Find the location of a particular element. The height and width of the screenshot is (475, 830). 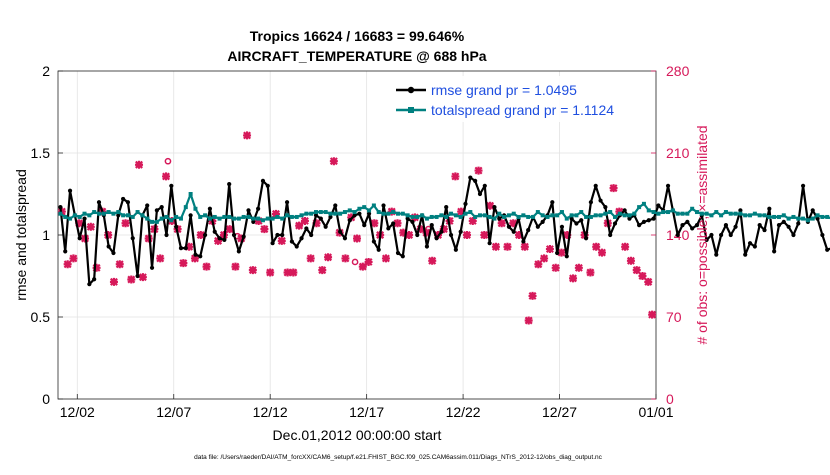

y-tick-label-left: 2 is located at coordinates (46, 71).